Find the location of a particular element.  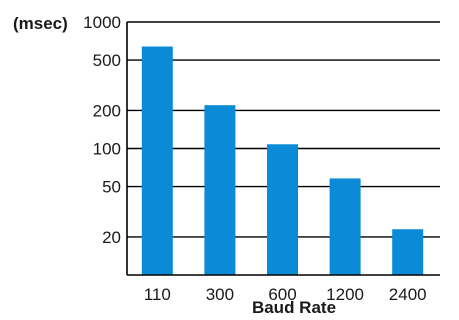

y-unit-label: (msec) is located at coordinates (40, 23).